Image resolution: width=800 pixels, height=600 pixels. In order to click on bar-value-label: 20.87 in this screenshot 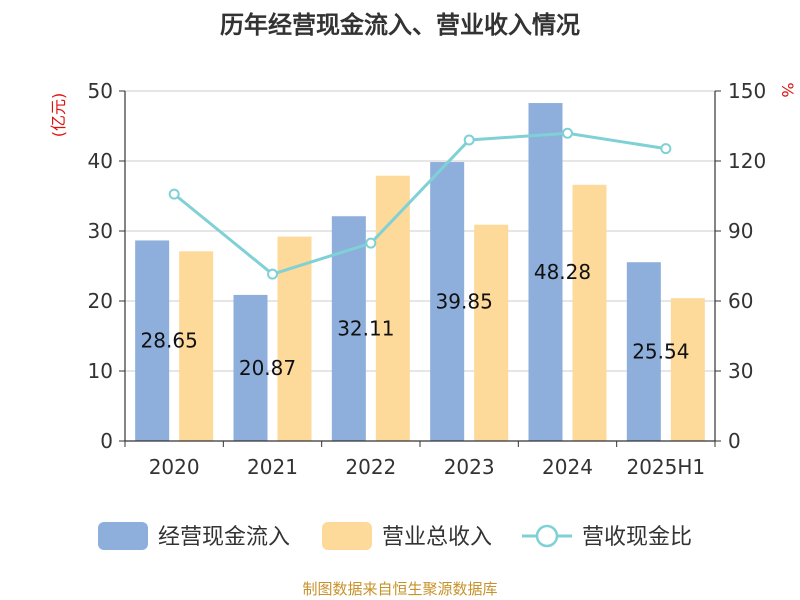, I will do `click(267, 368)`.